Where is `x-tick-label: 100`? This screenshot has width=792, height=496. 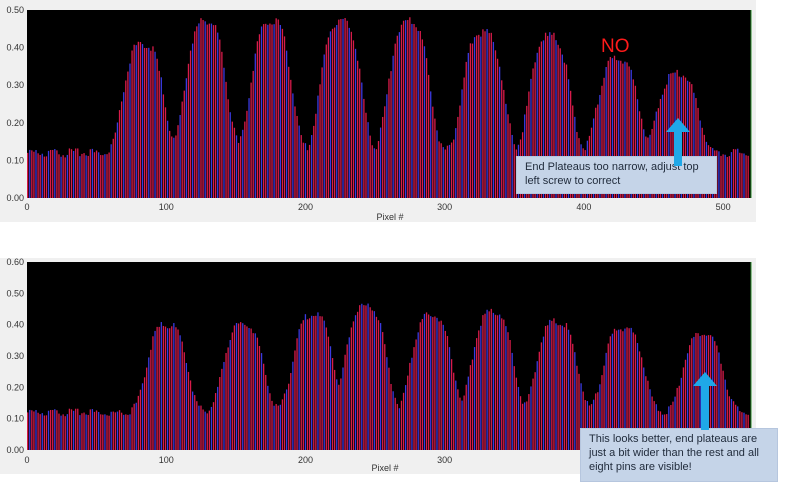
x-tick-label: 100 is located at coordinates (166, 207).